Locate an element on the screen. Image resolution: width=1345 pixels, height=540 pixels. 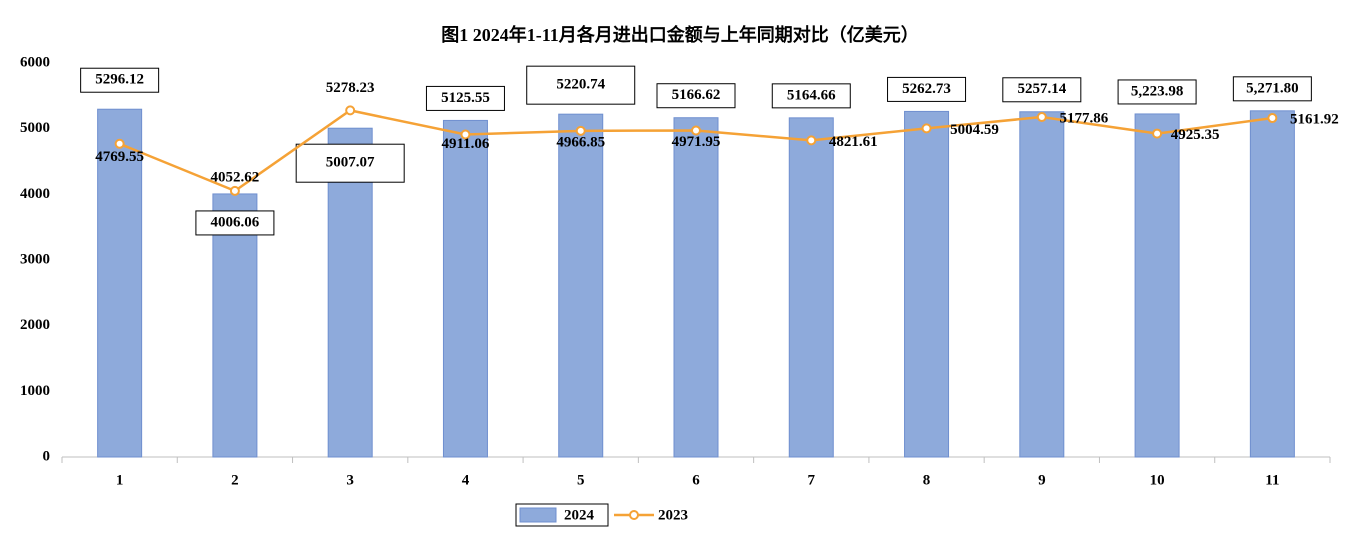
data-label: 5177.86 is located at coordinates (1083, 118).